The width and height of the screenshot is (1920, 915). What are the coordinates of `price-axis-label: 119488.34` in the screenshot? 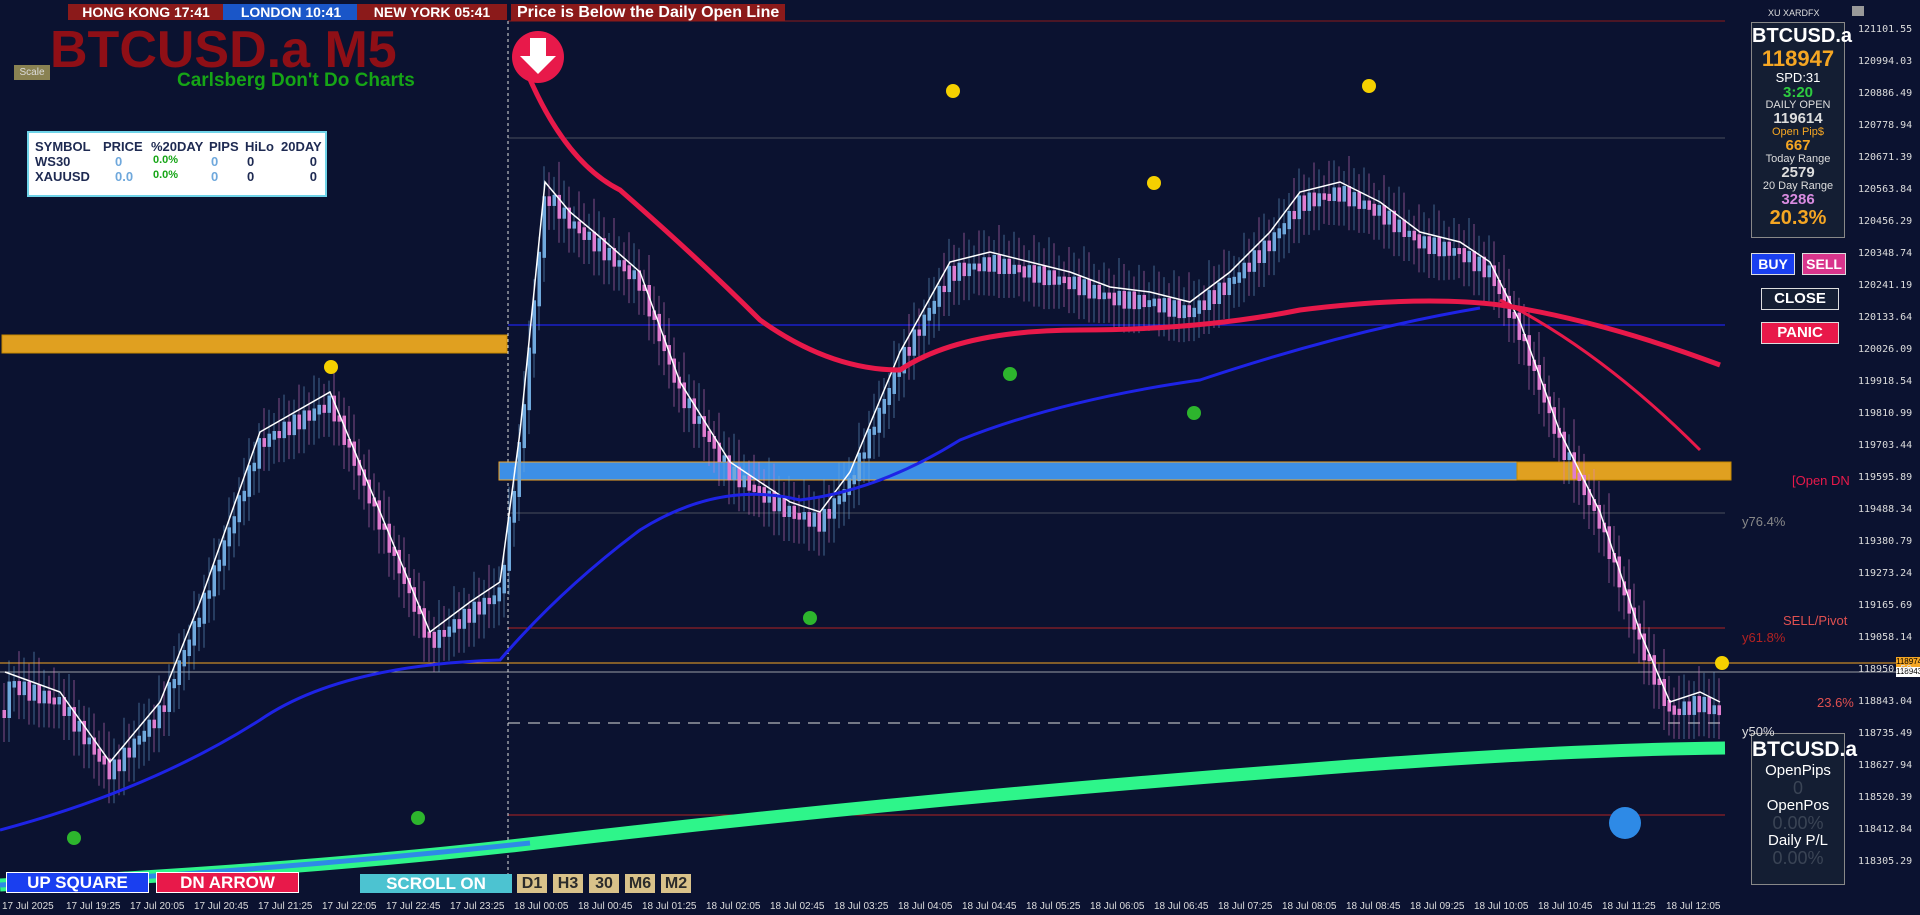 It's located at (1885, 509).